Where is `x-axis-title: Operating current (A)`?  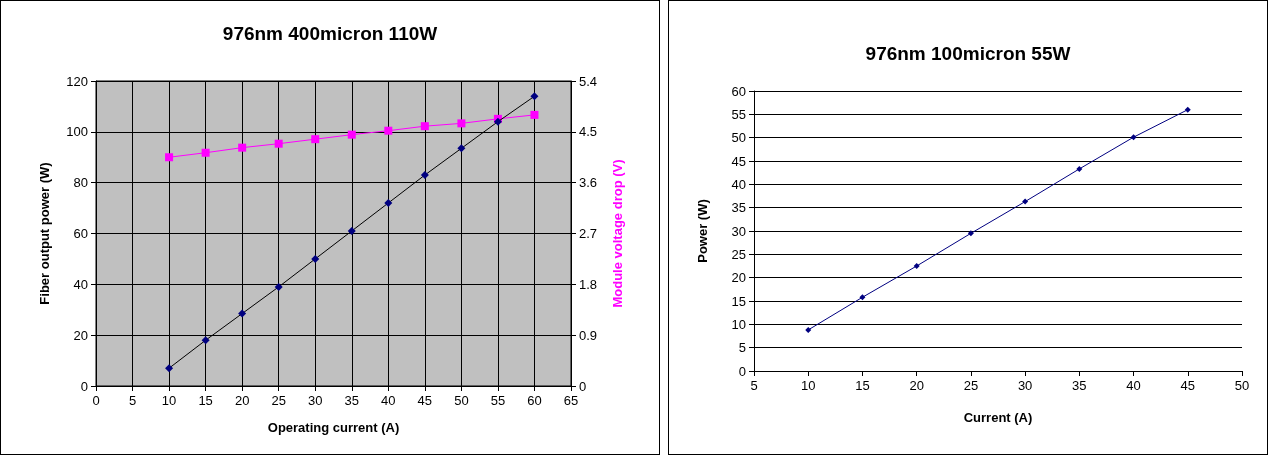 x-axis-title: Operating current (A) is located at coordinates (333, 427).